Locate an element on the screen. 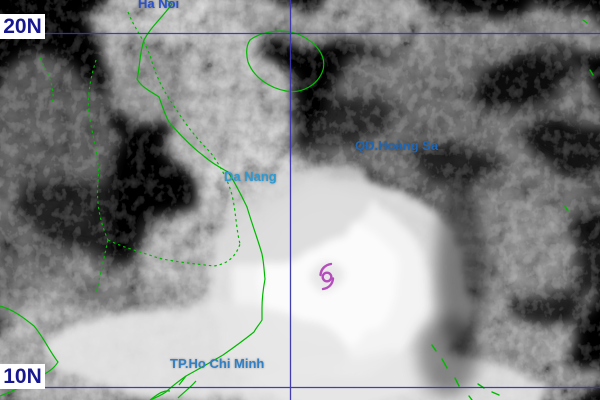  cloud-shadow is located at coordinates (453, 288).